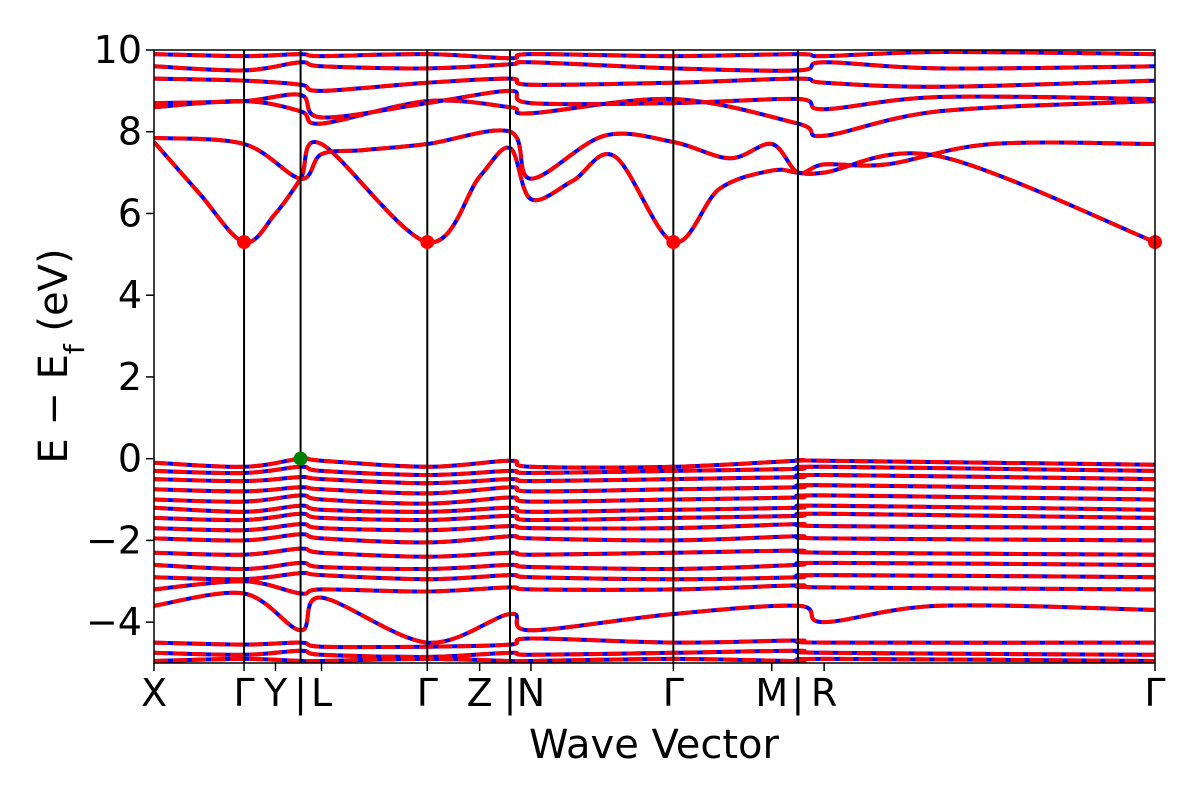 The height and width of the screenshot is (800, 1200). Describe the element at coordinates (654, 617) in the screenshot. I see `valence-band-13-red-dashed` at that location.